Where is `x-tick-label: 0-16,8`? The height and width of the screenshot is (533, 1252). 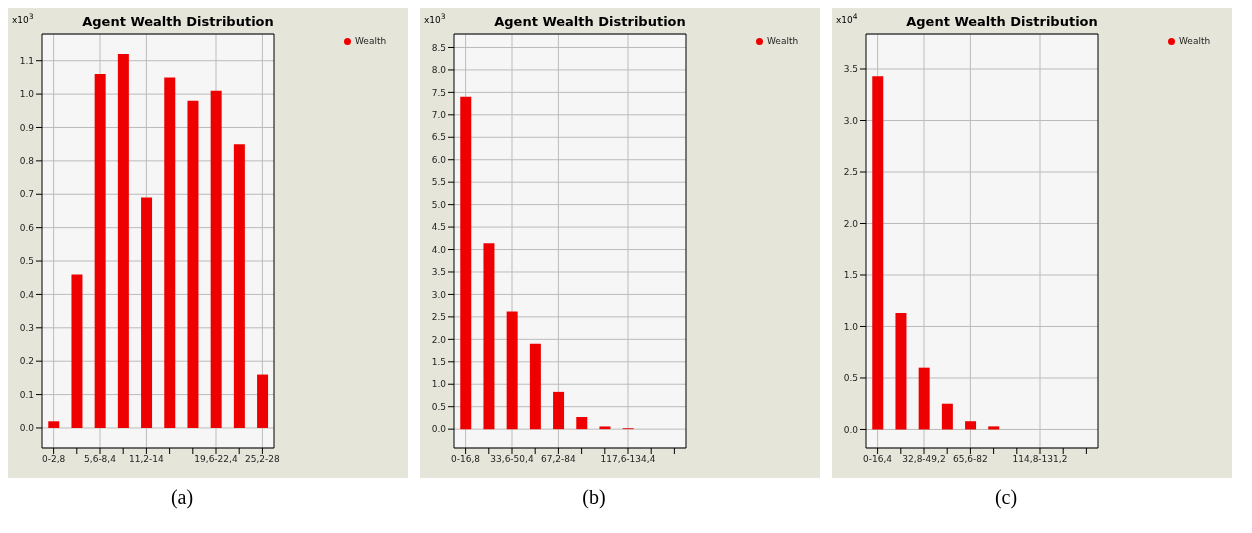
x-tick-label: 0-16,8 is located at coordinates (466, 459).